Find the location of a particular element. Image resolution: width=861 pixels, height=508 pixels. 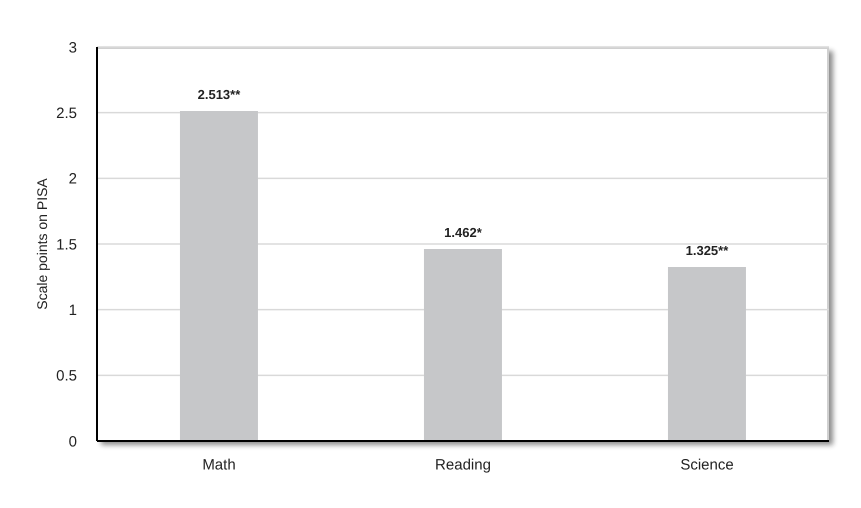

y-tick-label: 0.5 is located at coordinates (66, 376).